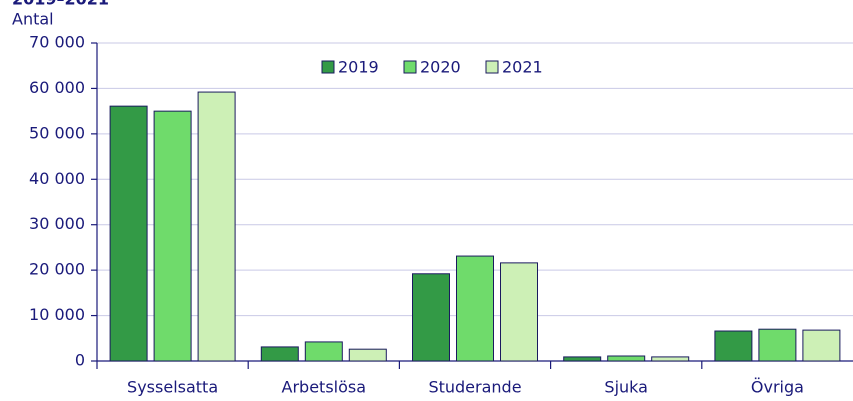  I want to click on legend-label: 2019, so click(358, 67).